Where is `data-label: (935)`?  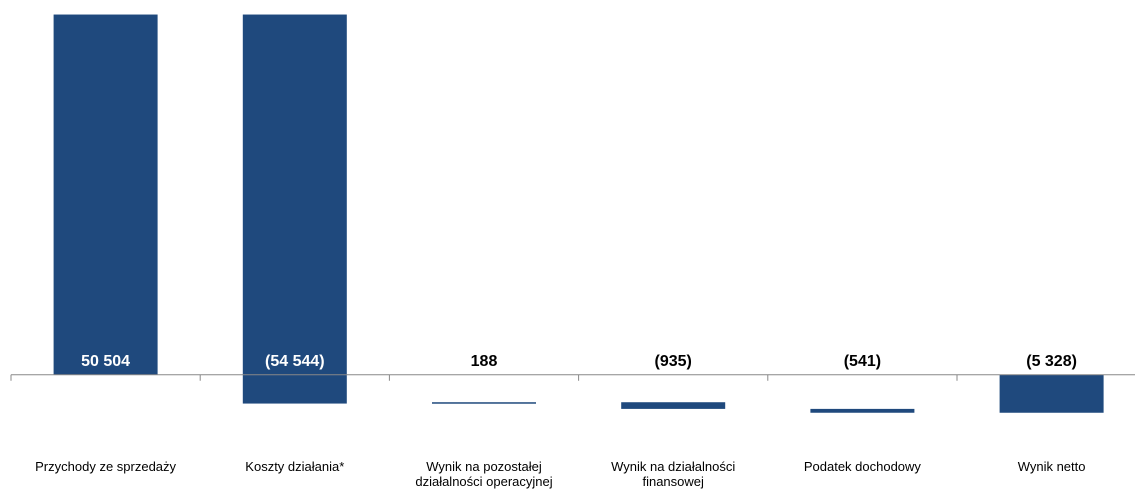
data-label: (935) is located at coordinates (673, 361).